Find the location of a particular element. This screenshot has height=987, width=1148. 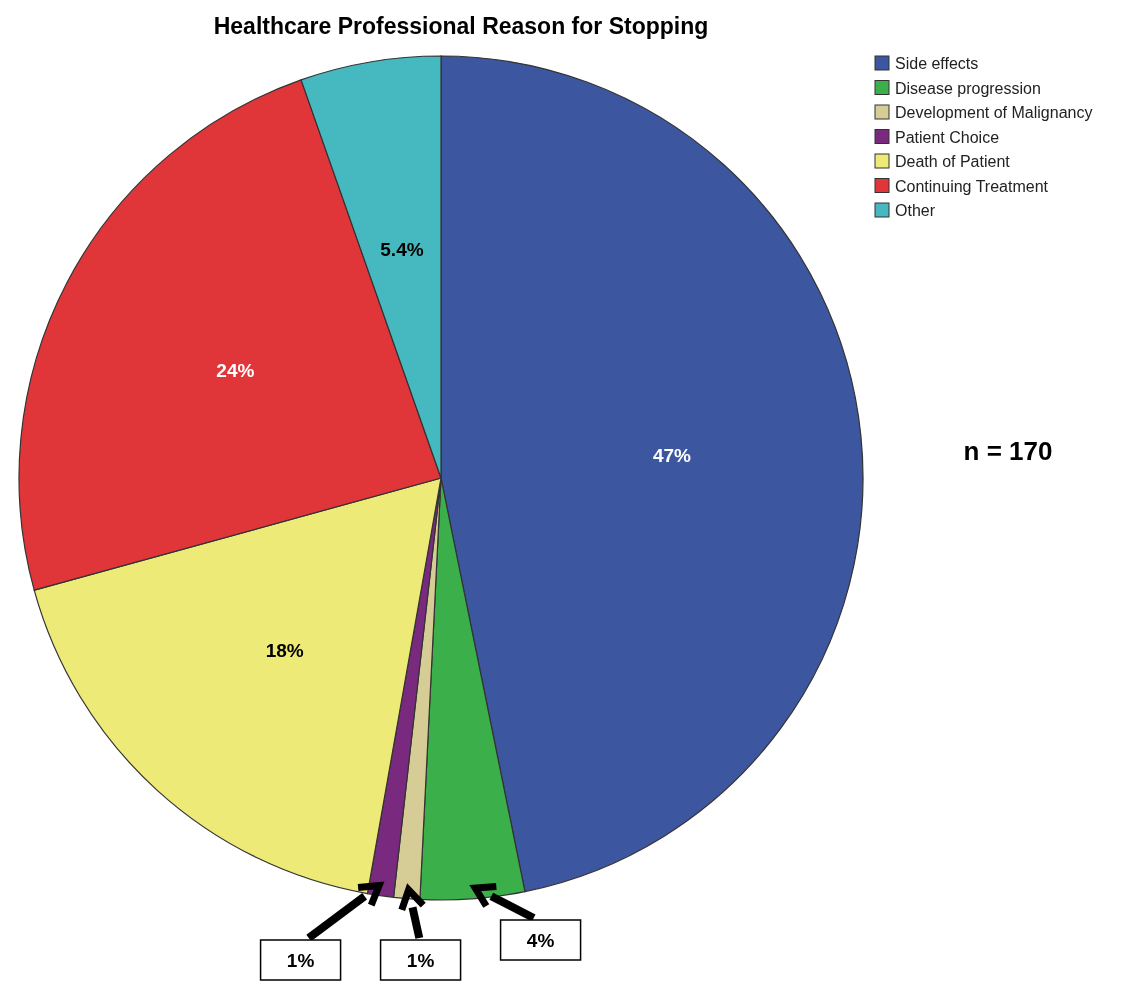

data-label: 24% is located at coordinates (235, 371).